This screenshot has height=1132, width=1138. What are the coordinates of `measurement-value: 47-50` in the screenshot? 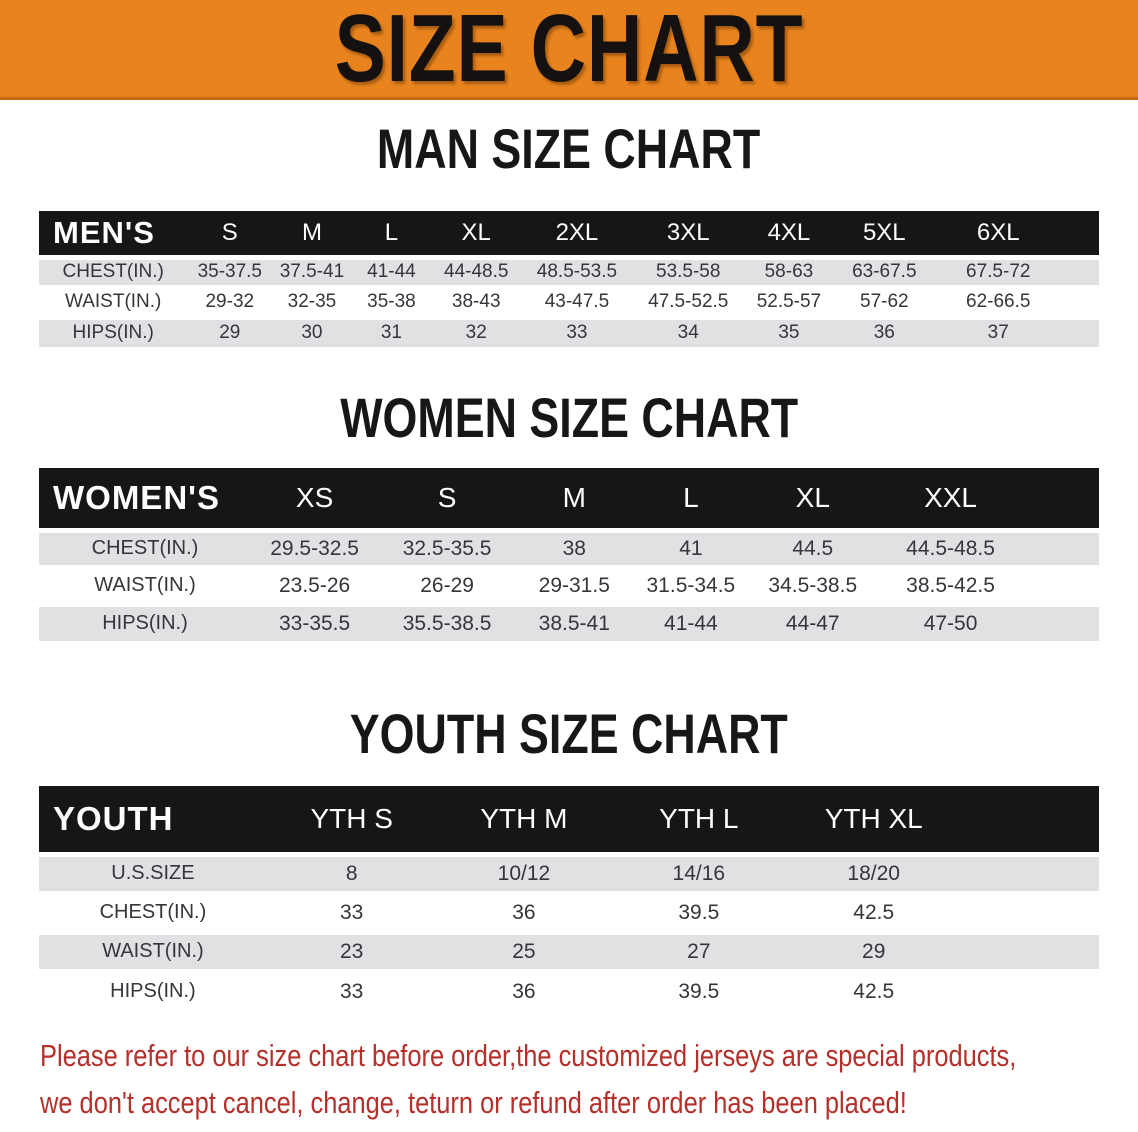 It's located at (950, 623).